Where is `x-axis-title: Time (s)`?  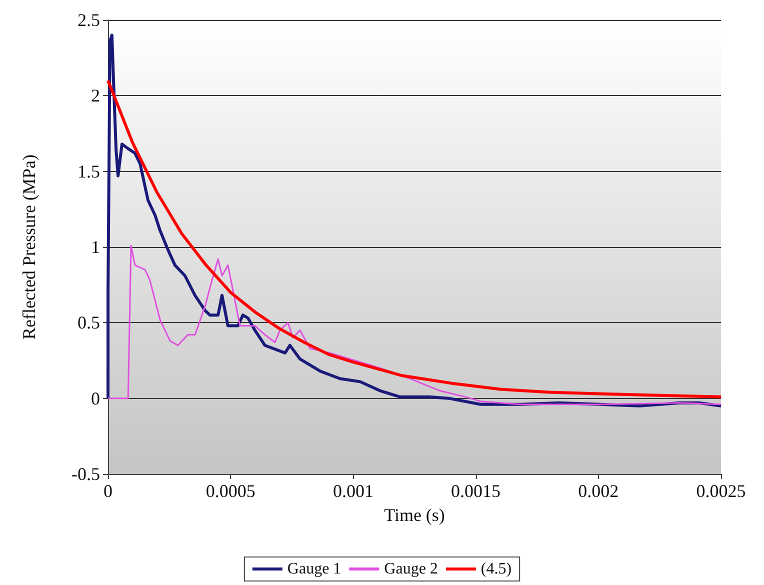 x-axis-title: Time (s) is located at coordinates (414, 515).